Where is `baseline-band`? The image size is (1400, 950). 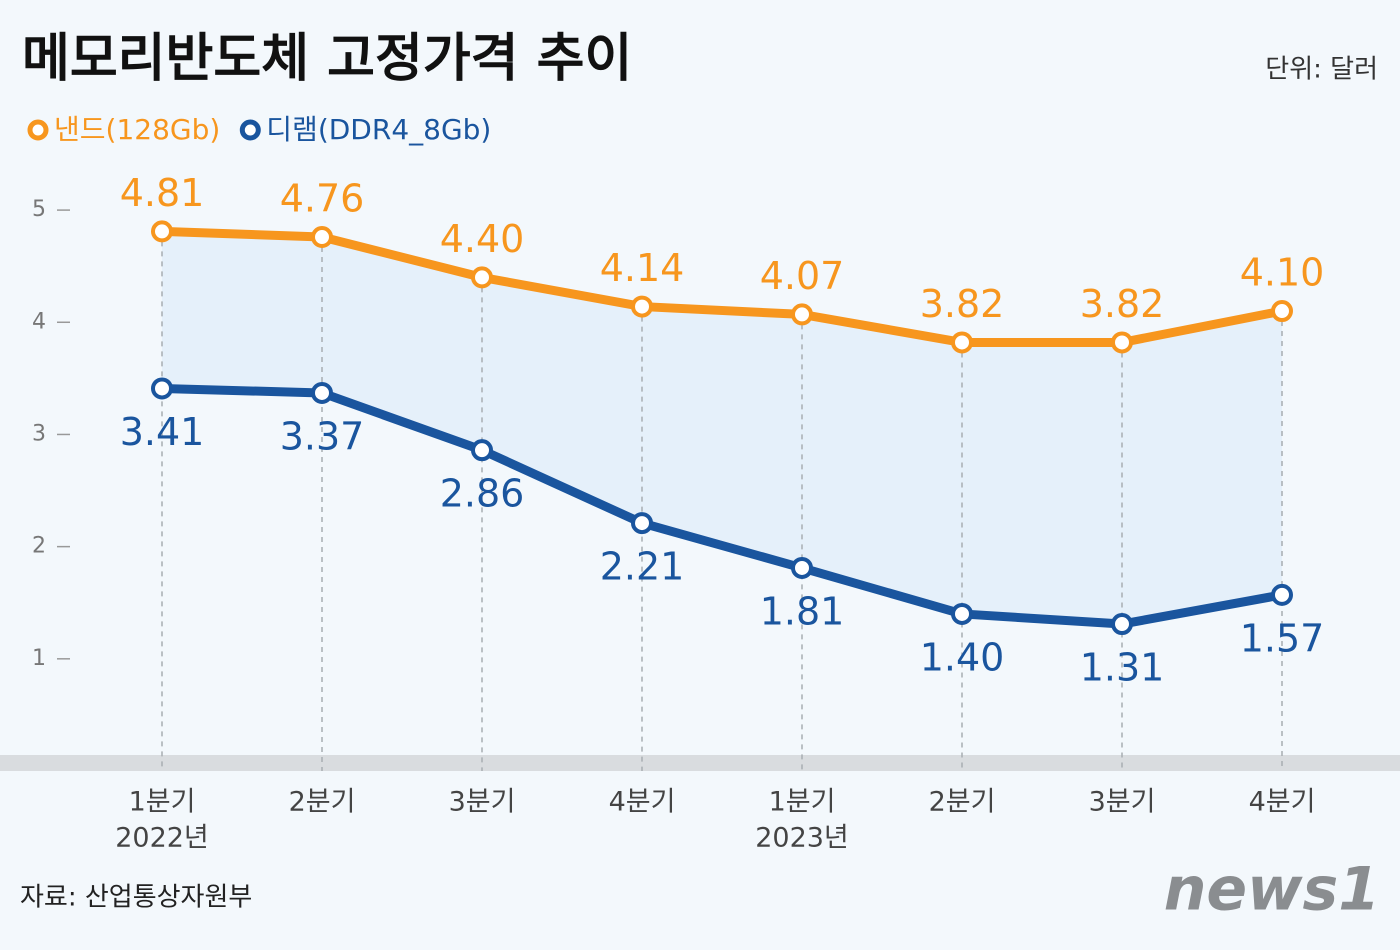 baseline-band is located at coordinates (700, 763).